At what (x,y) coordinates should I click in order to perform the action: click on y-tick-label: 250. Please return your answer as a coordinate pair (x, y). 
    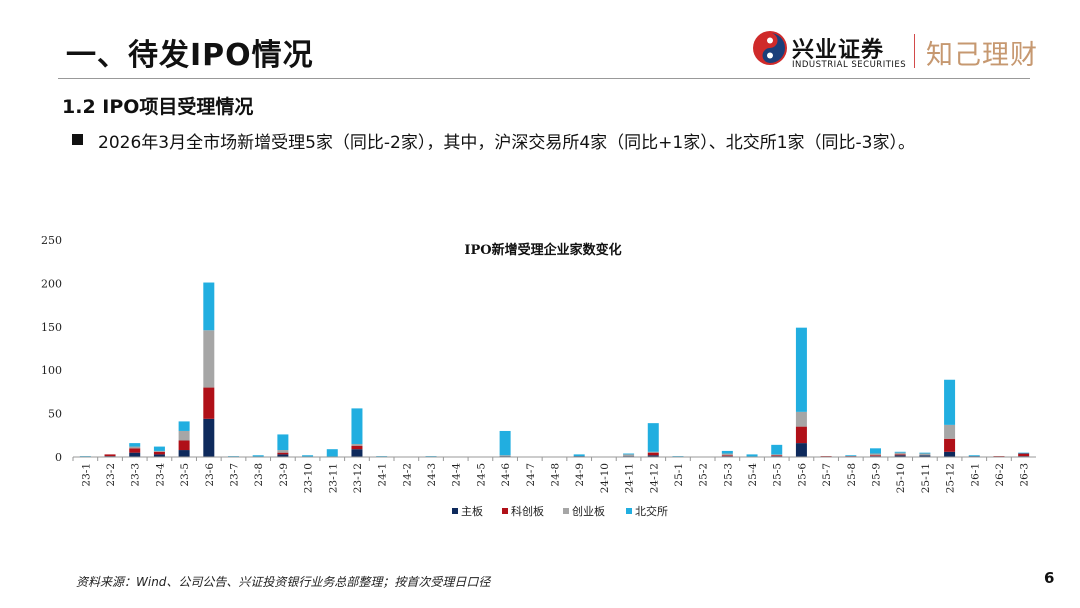
    Looking at the image, I should click on (51, 240).